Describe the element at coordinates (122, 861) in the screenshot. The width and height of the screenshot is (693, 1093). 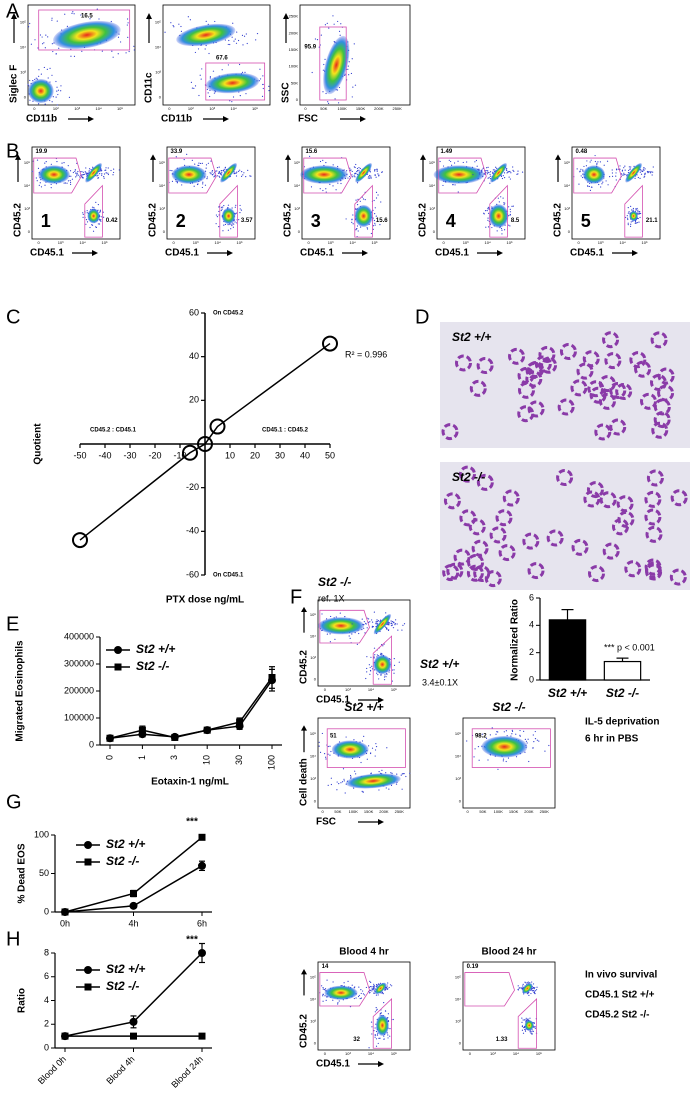
I see `legend-label: St2 -/-` at that location.